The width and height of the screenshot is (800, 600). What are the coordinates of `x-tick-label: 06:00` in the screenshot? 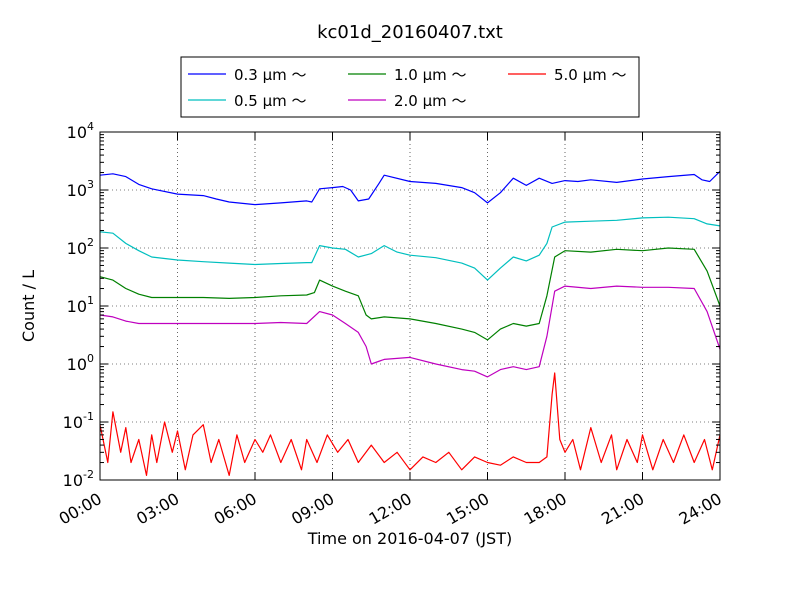 It's located at (235, 509).